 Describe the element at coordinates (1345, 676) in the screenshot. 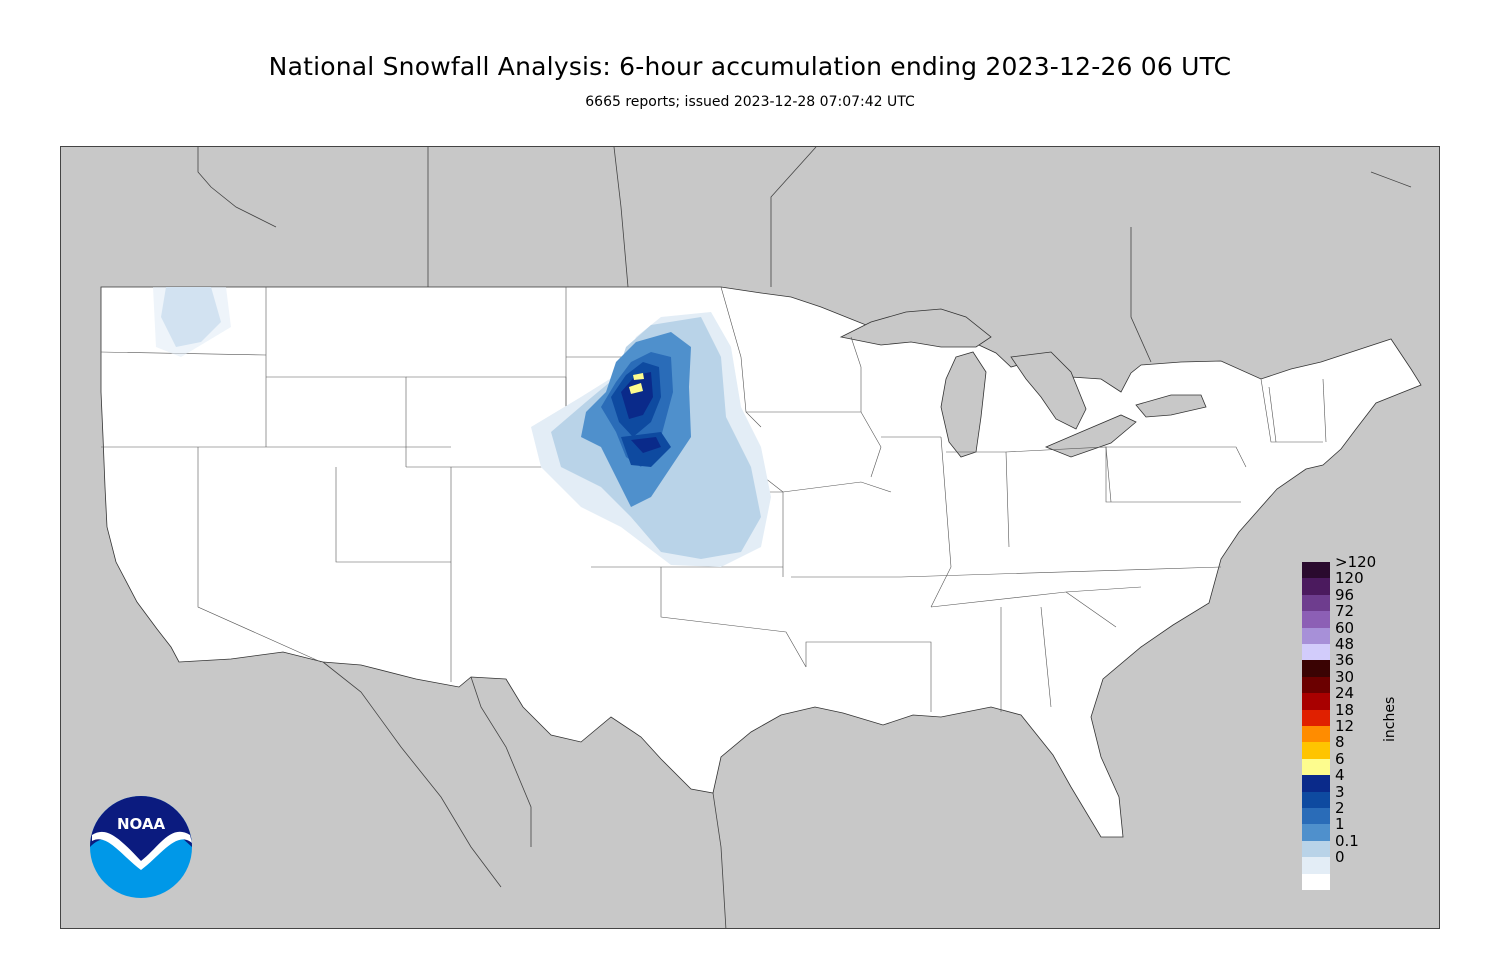

I see `legend-label: 30` at that location.